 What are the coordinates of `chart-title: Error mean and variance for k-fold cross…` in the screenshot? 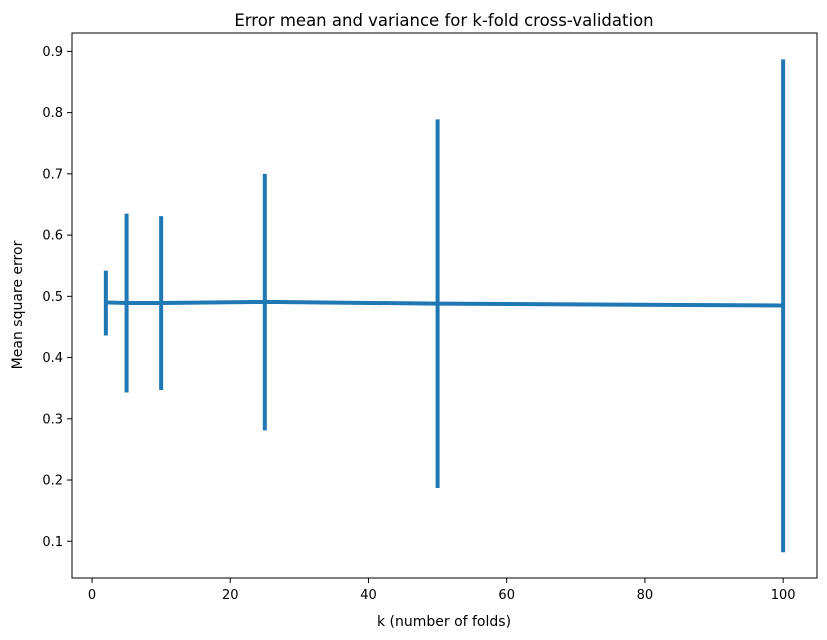 It's located at (443, 20).